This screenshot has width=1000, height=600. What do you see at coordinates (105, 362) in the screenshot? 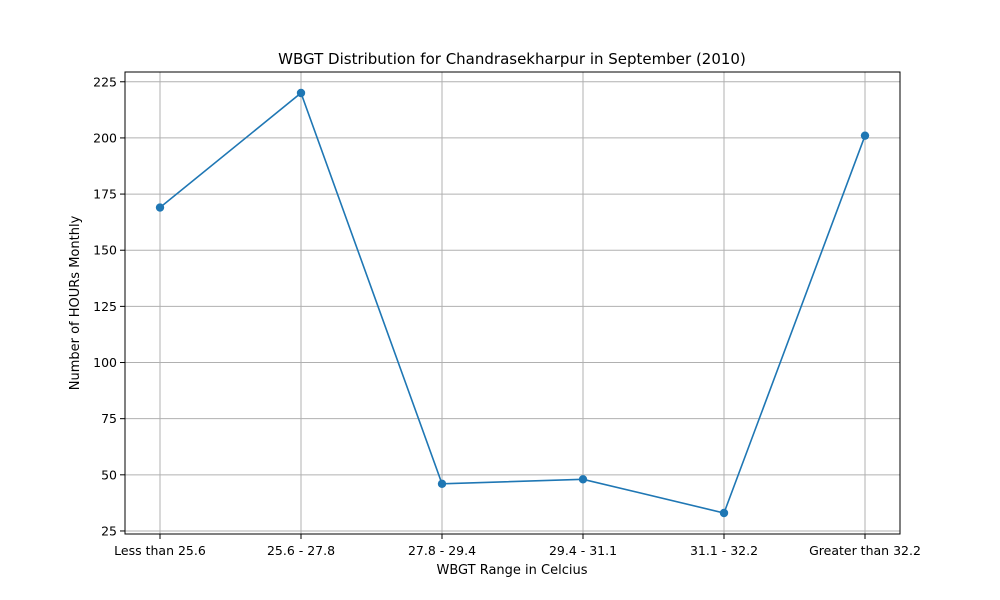
I see `y-tick-label: 100` at bounding box center [105, 362].